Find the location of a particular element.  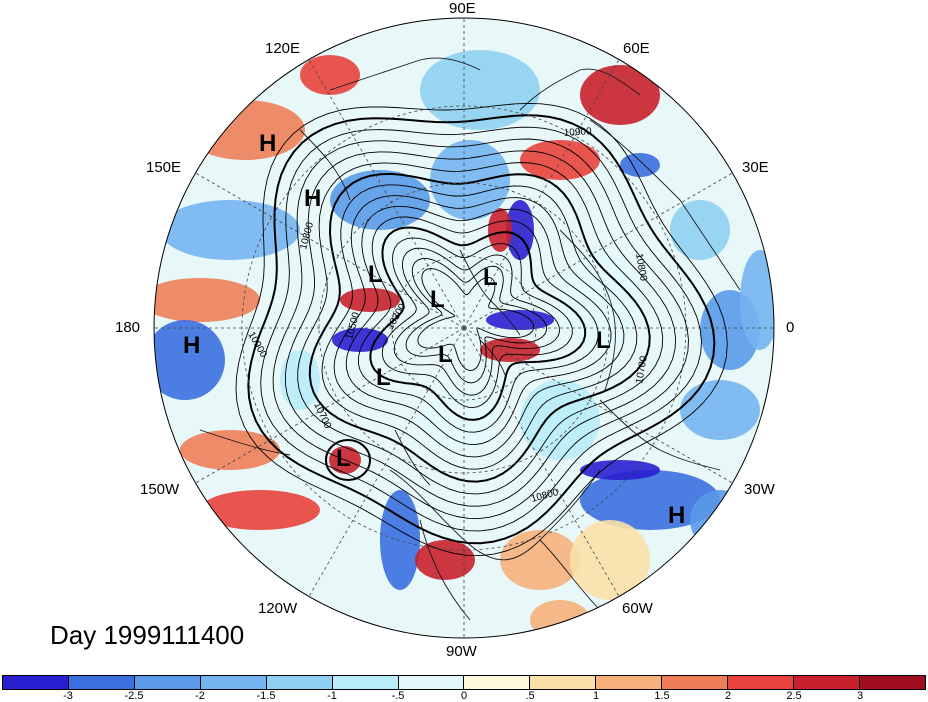

colorbar-tick-label: 1.5 is located at coordinates (662, 696).